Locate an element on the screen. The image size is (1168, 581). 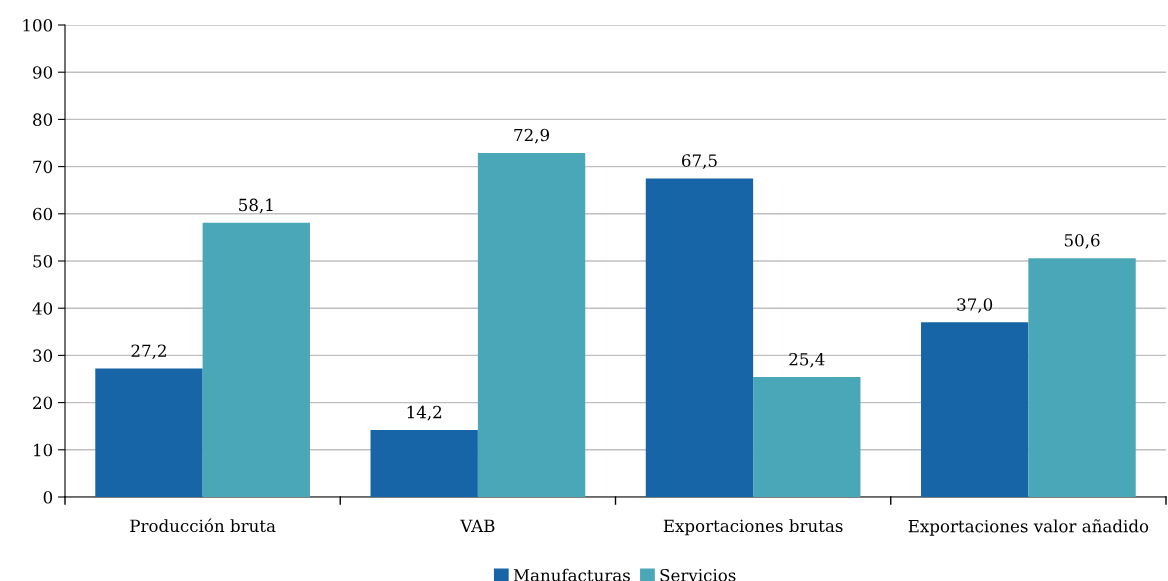
data-label: 58,1 is located at coordinates (256, 206).